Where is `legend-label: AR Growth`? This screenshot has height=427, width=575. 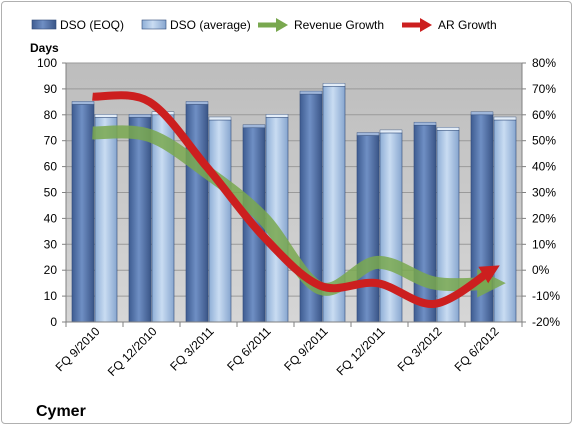
legend-label: AR Growth is located at coordinates (467, 25).